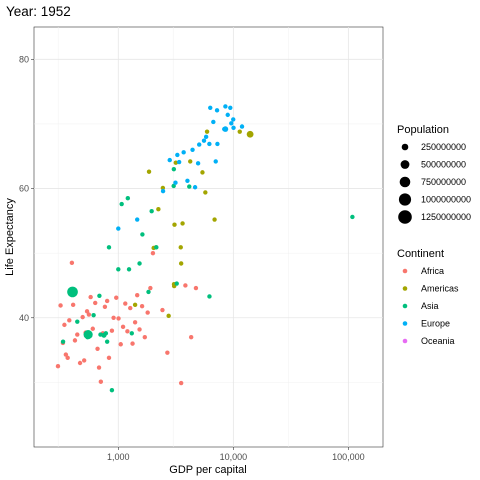 Image resolution: width=480 pixels, height=480 pixels. I want to click on continent-legend-label-europe: Europe, so click(435, 324).